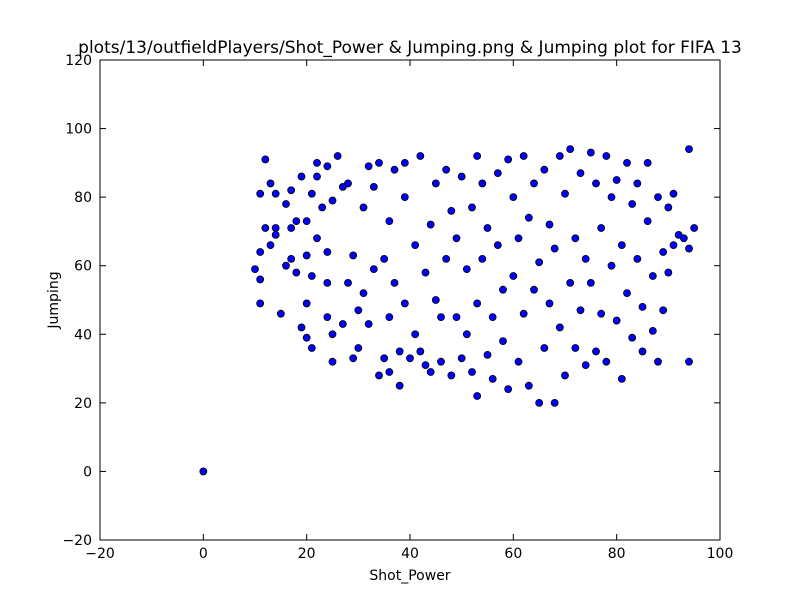  I want to click on y-tick-label: 60, so click(83, 267).